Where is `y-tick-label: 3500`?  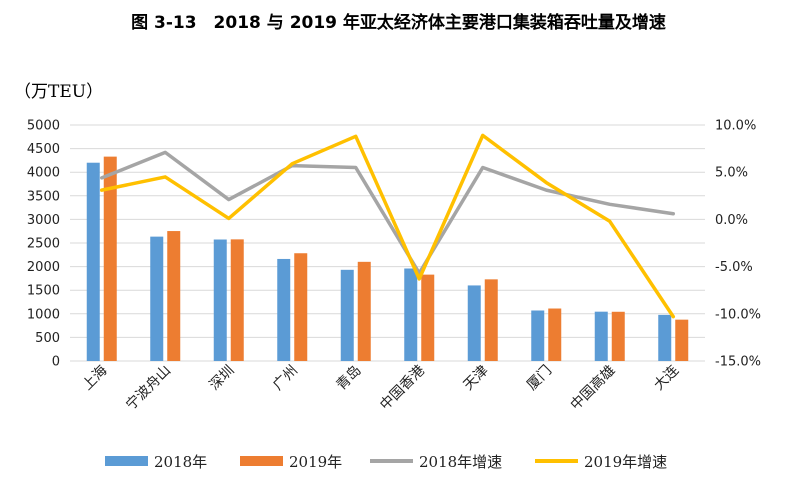 y-tick-label: 3500 is located at coordinates (43, 196).